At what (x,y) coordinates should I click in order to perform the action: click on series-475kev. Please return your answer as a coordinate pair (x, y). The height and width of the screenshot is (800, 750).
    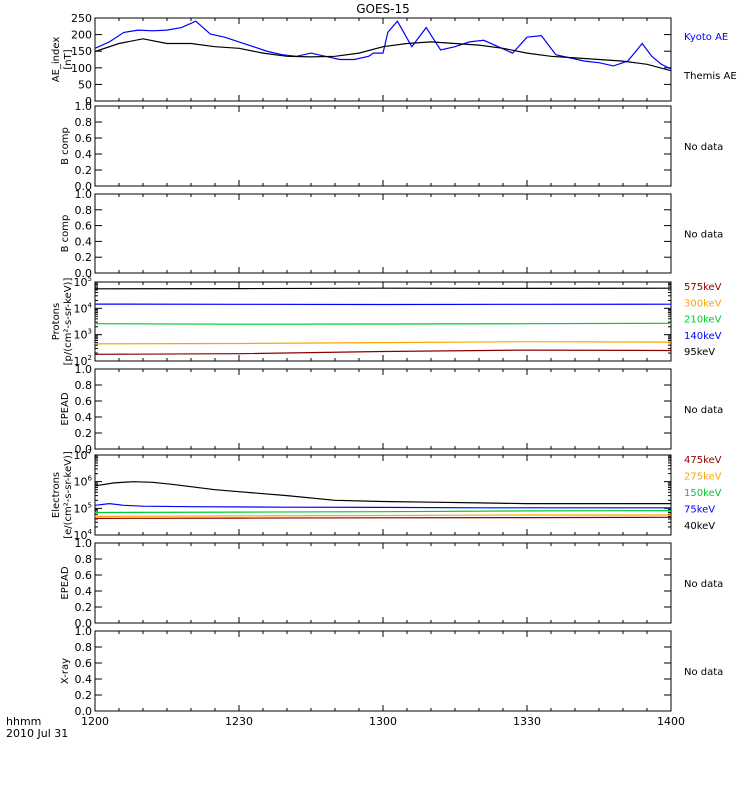
    Looking at the image, I should click on (383, 518).